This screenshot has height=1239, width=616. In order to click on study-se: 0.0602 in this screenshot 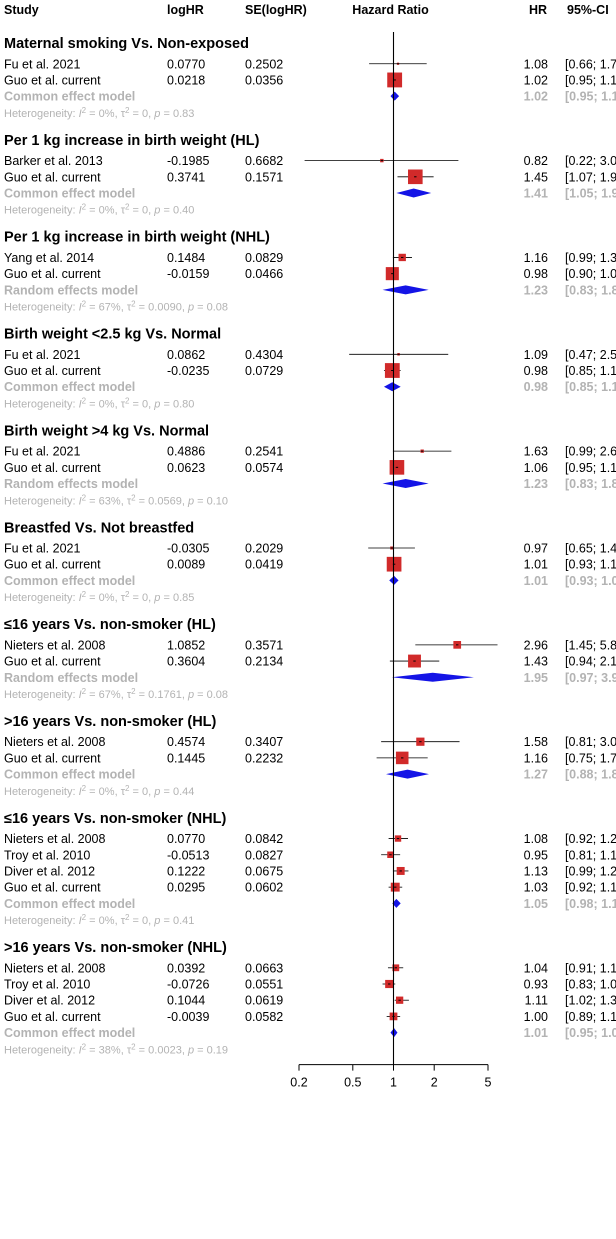, I will do `click(264, 888)`.